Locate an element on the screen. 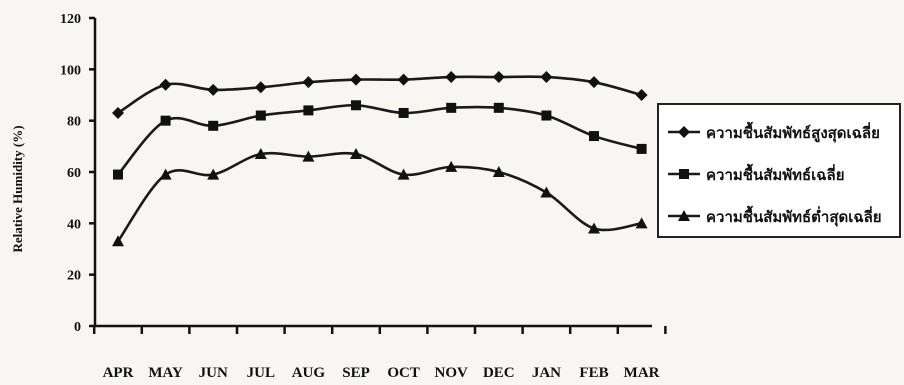 The image size is (904, 385). x-tick-label: NOV is located at coordinates (452, 373).